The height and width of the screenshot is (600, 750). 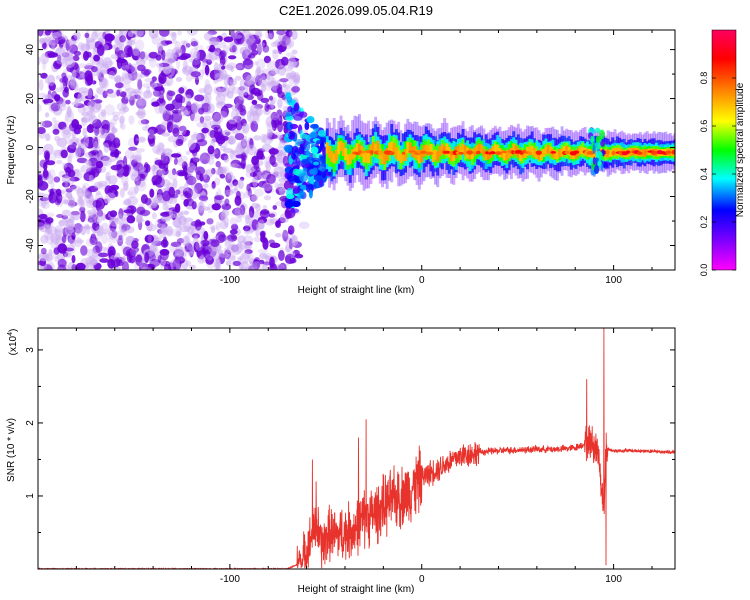 What do you see at coordinates (704, 126) in the screenshot?
I see `colorbar-tick-label: 0.6` at bounding box center [704, 126].